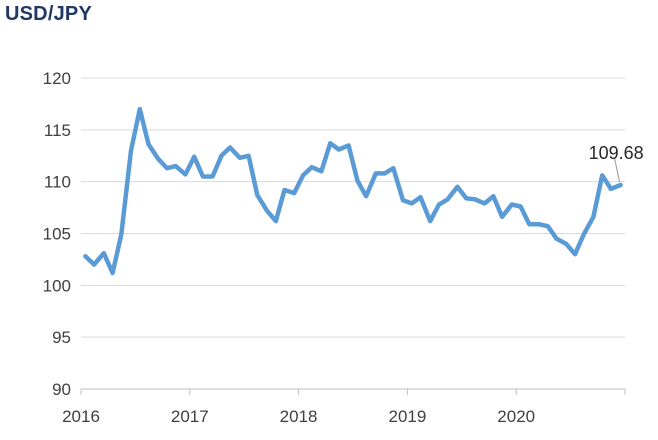 Image resolution: width=658 pixels, height=440 pixels. Describe the element at coordinates (57, 130) in the screenshot. I see `y-tick-label: 115` at that location.